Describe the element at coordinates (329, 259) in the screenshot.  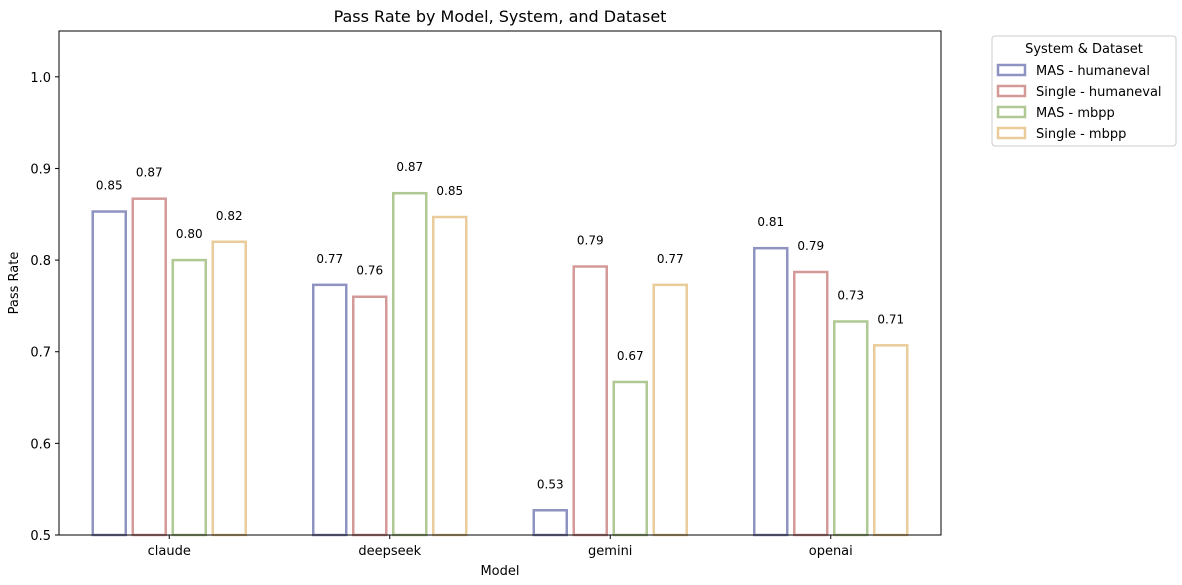
I see `data-label-deepseek-0: 0.77` at that location.